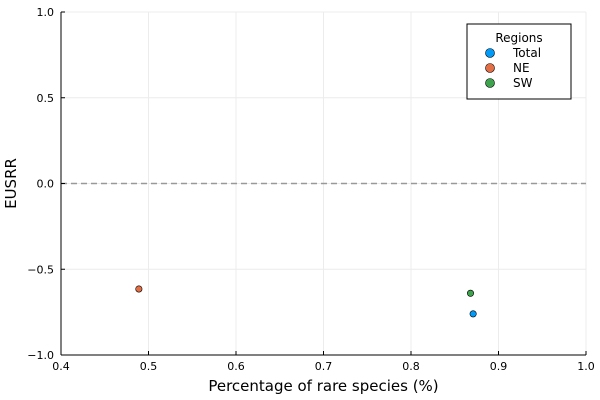  What do you see at coordinates (473, 314) in the screenshot?
I see `data-point-total` at bounding box center [473, 314].